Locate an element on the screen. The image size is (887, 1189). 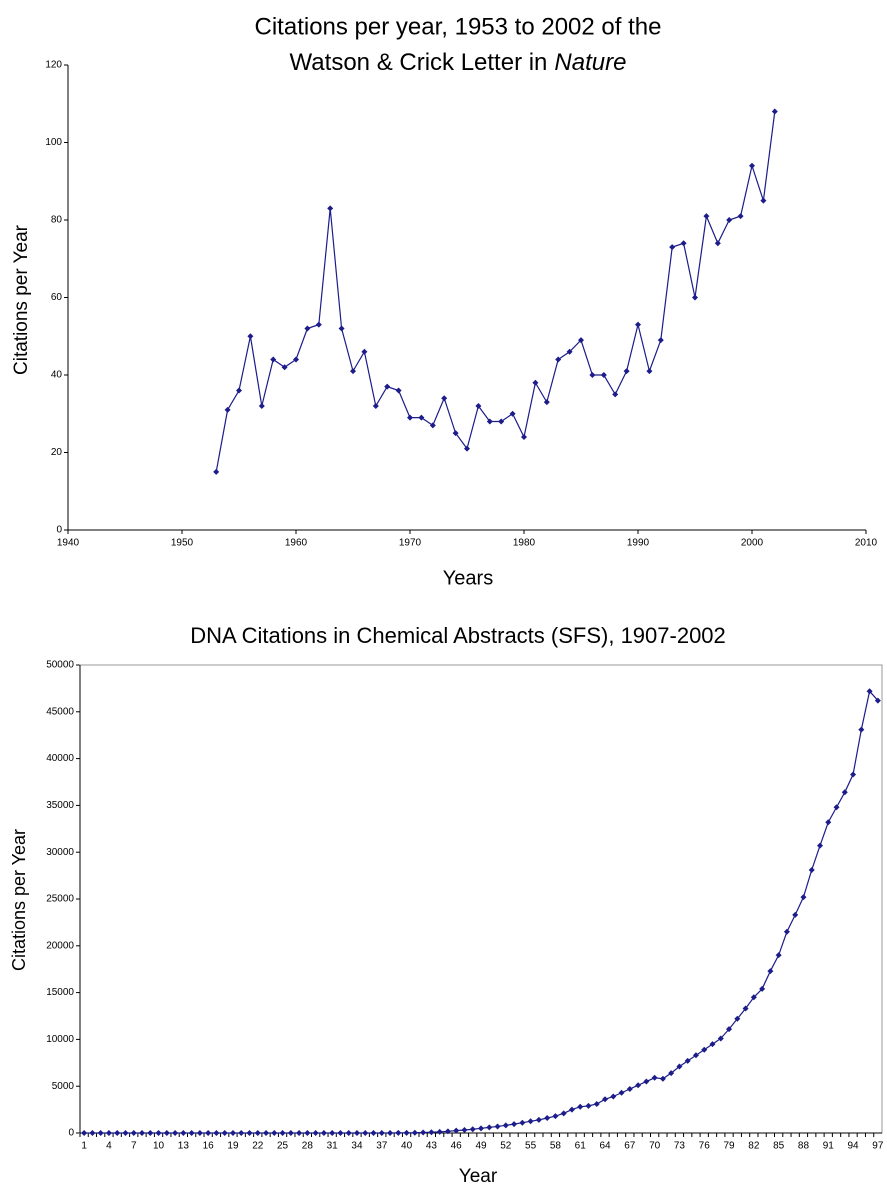
x-tick-label: 58 is located at coordinates (556, 1146).